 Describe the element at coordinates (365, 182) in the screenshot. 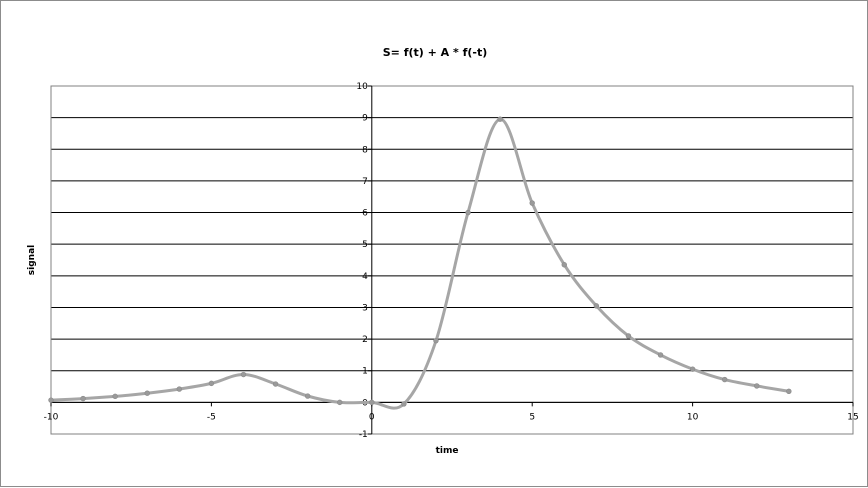

I see `y-tick-label: 7` at that location.